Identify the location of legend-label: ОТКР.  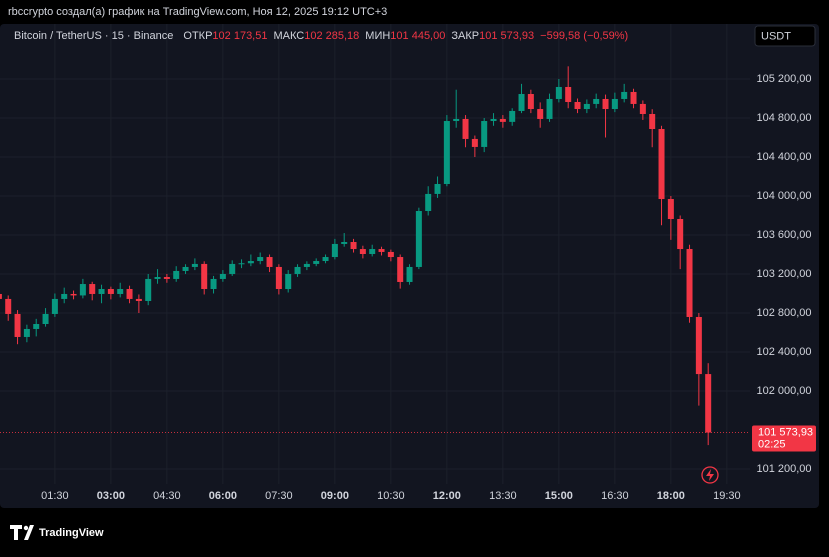
(197, 36).